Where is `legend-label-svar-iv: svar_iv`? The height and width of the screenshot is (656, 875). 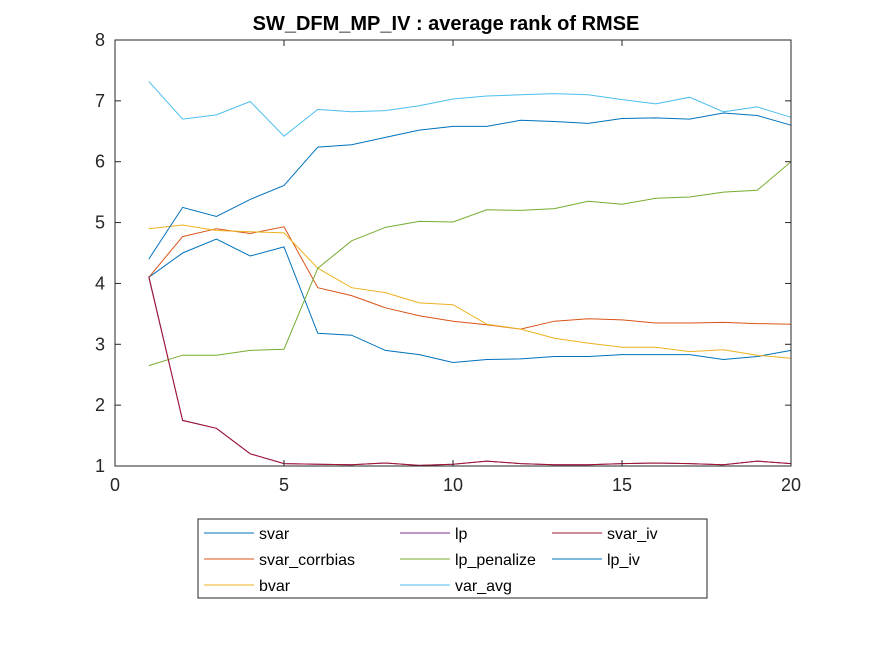 legend-label-svar-iv: svar_iv is located at coordinates (632, 534).